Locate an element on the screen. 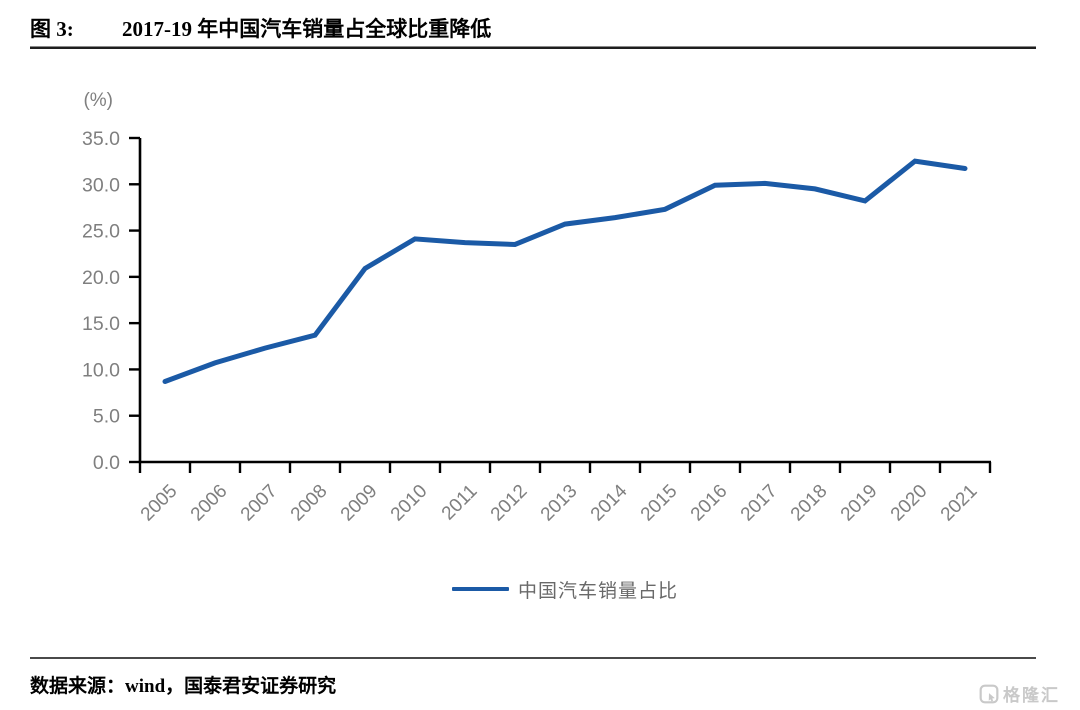  x-tick-label: 2016 is located at coordinates (709, 503).